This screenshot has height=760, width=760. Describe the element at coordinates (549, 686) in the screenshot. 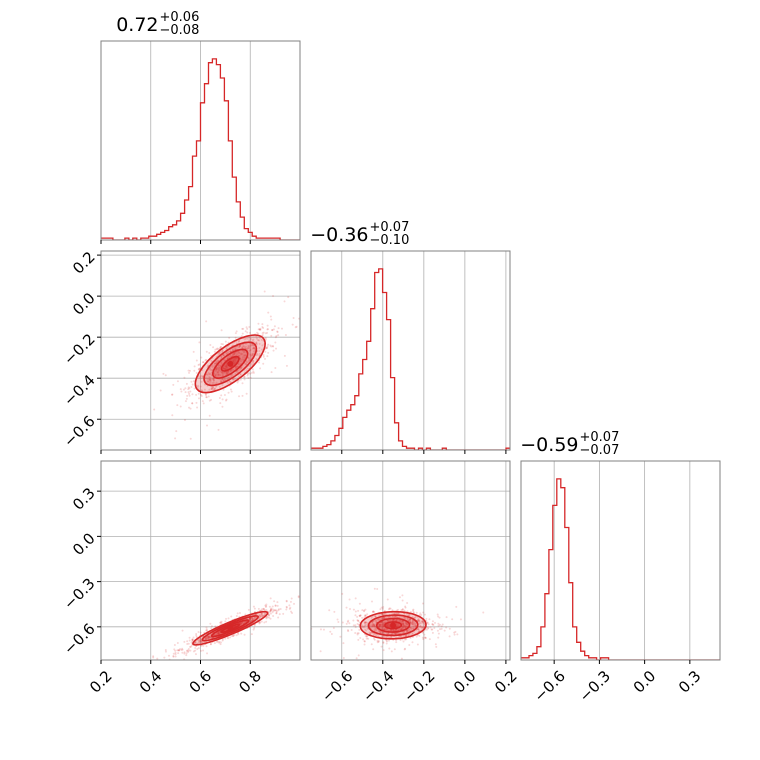

I see `x-tick-label: −0.6` at that location.